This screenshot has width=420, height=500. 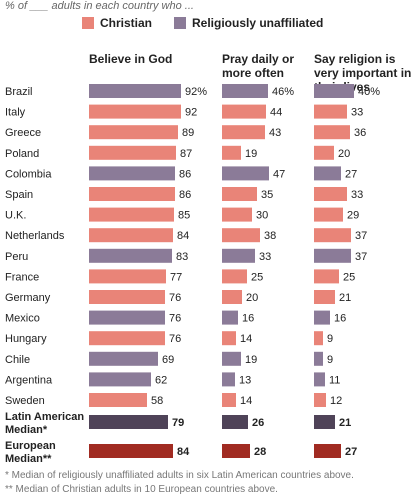 I want to click on bar-italy-pray, so click(x=244, y=111).